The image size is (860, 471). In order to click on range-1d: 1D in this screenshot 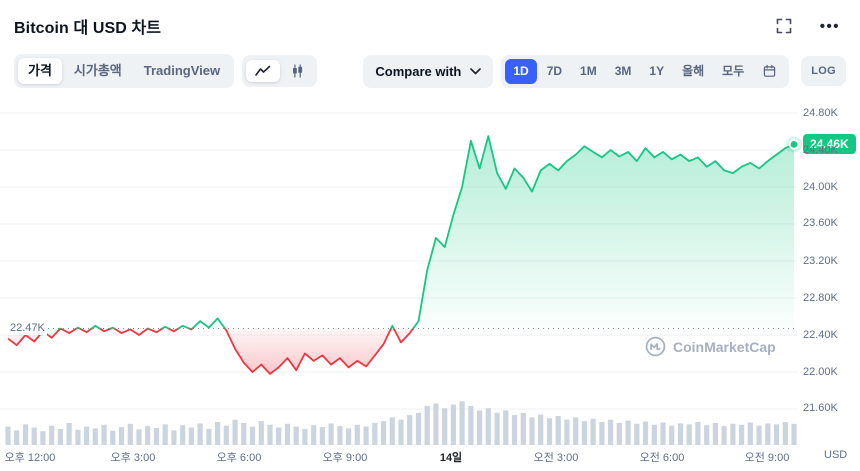, I will do `click(521, 71)`.